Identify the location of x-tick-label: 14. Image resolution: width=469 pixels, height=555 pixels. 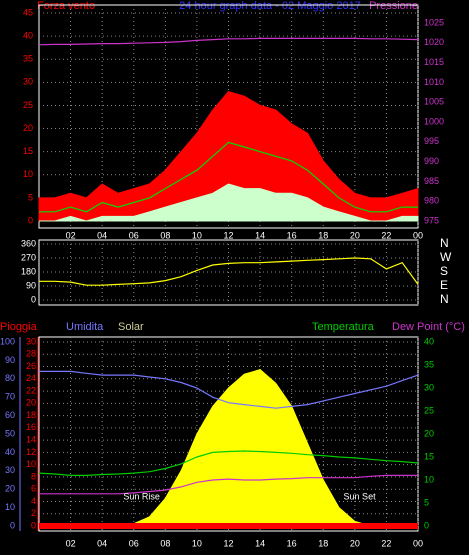
(260, 543).